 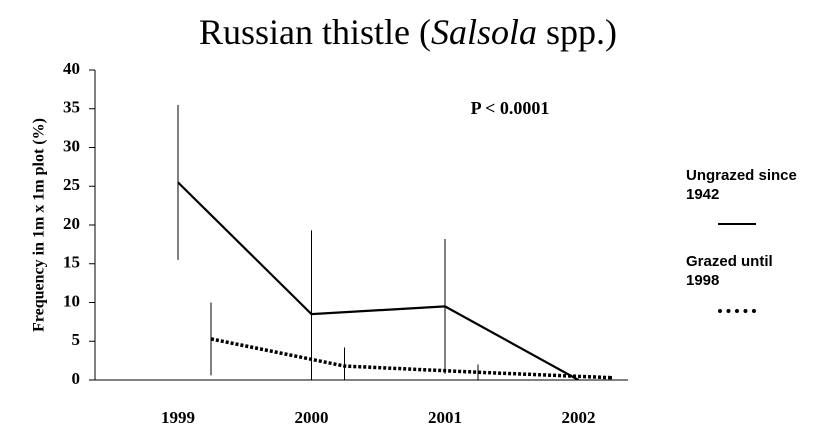 What do you see at coordinates (71, 107) in the screenshot?
I see `y-tick-label: 35` at bounding box center [71, 107].